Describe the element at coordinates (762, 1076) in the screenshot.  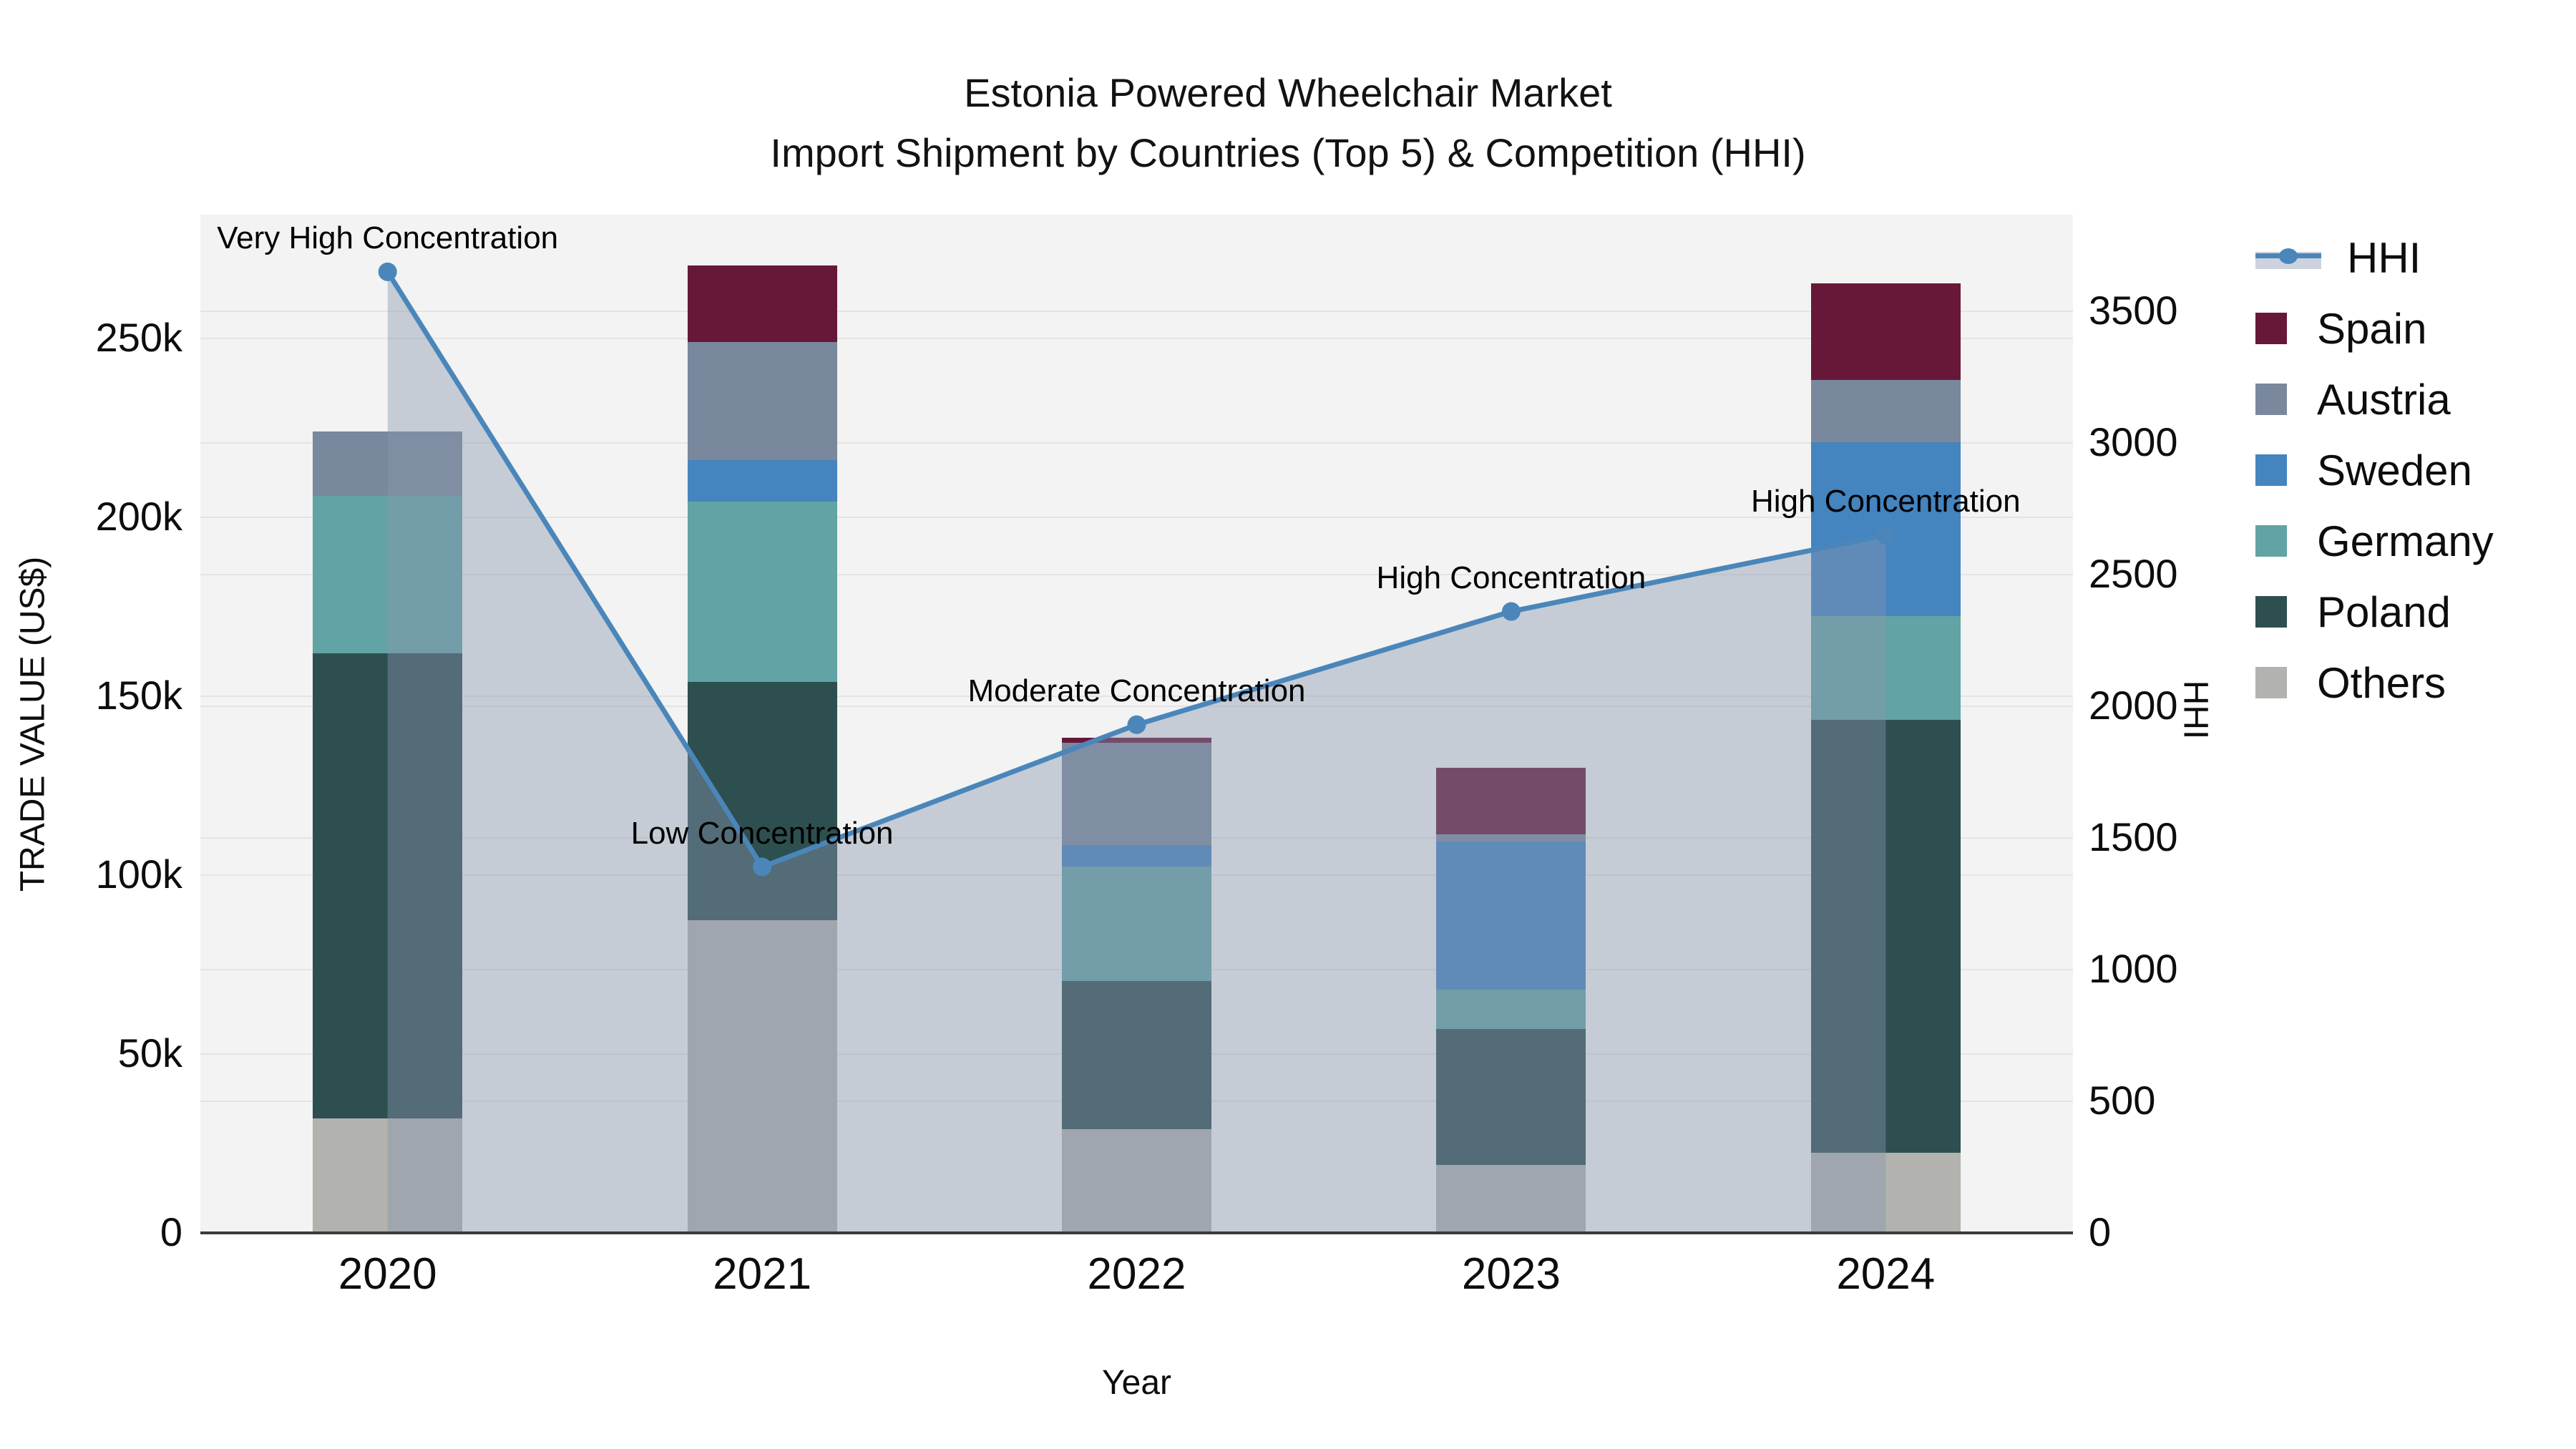
I see `bar-segment-others-2021` at that location.